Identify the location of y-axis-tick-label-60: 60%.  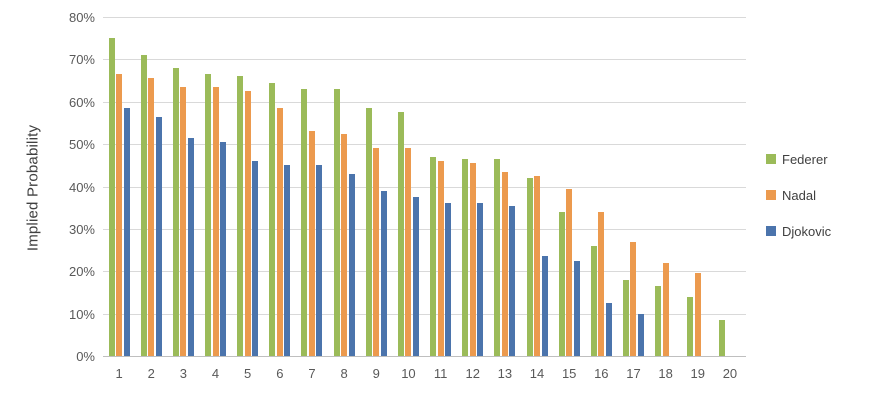
(81, 102).